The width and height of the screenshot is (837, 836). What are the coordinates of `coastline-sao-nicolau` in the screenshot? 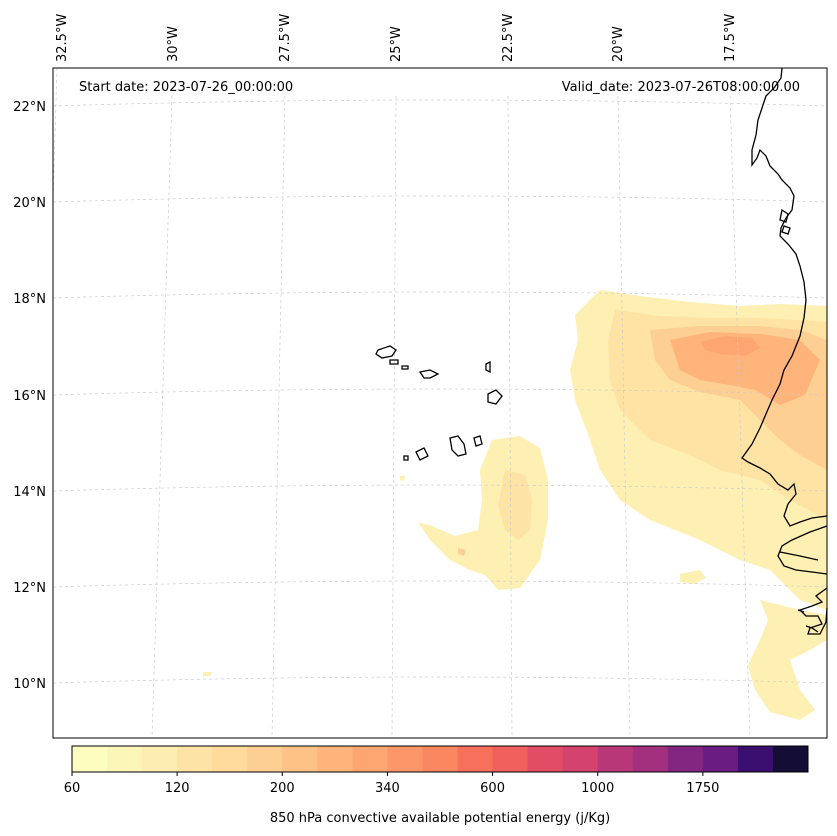 It's located at (429, 374).